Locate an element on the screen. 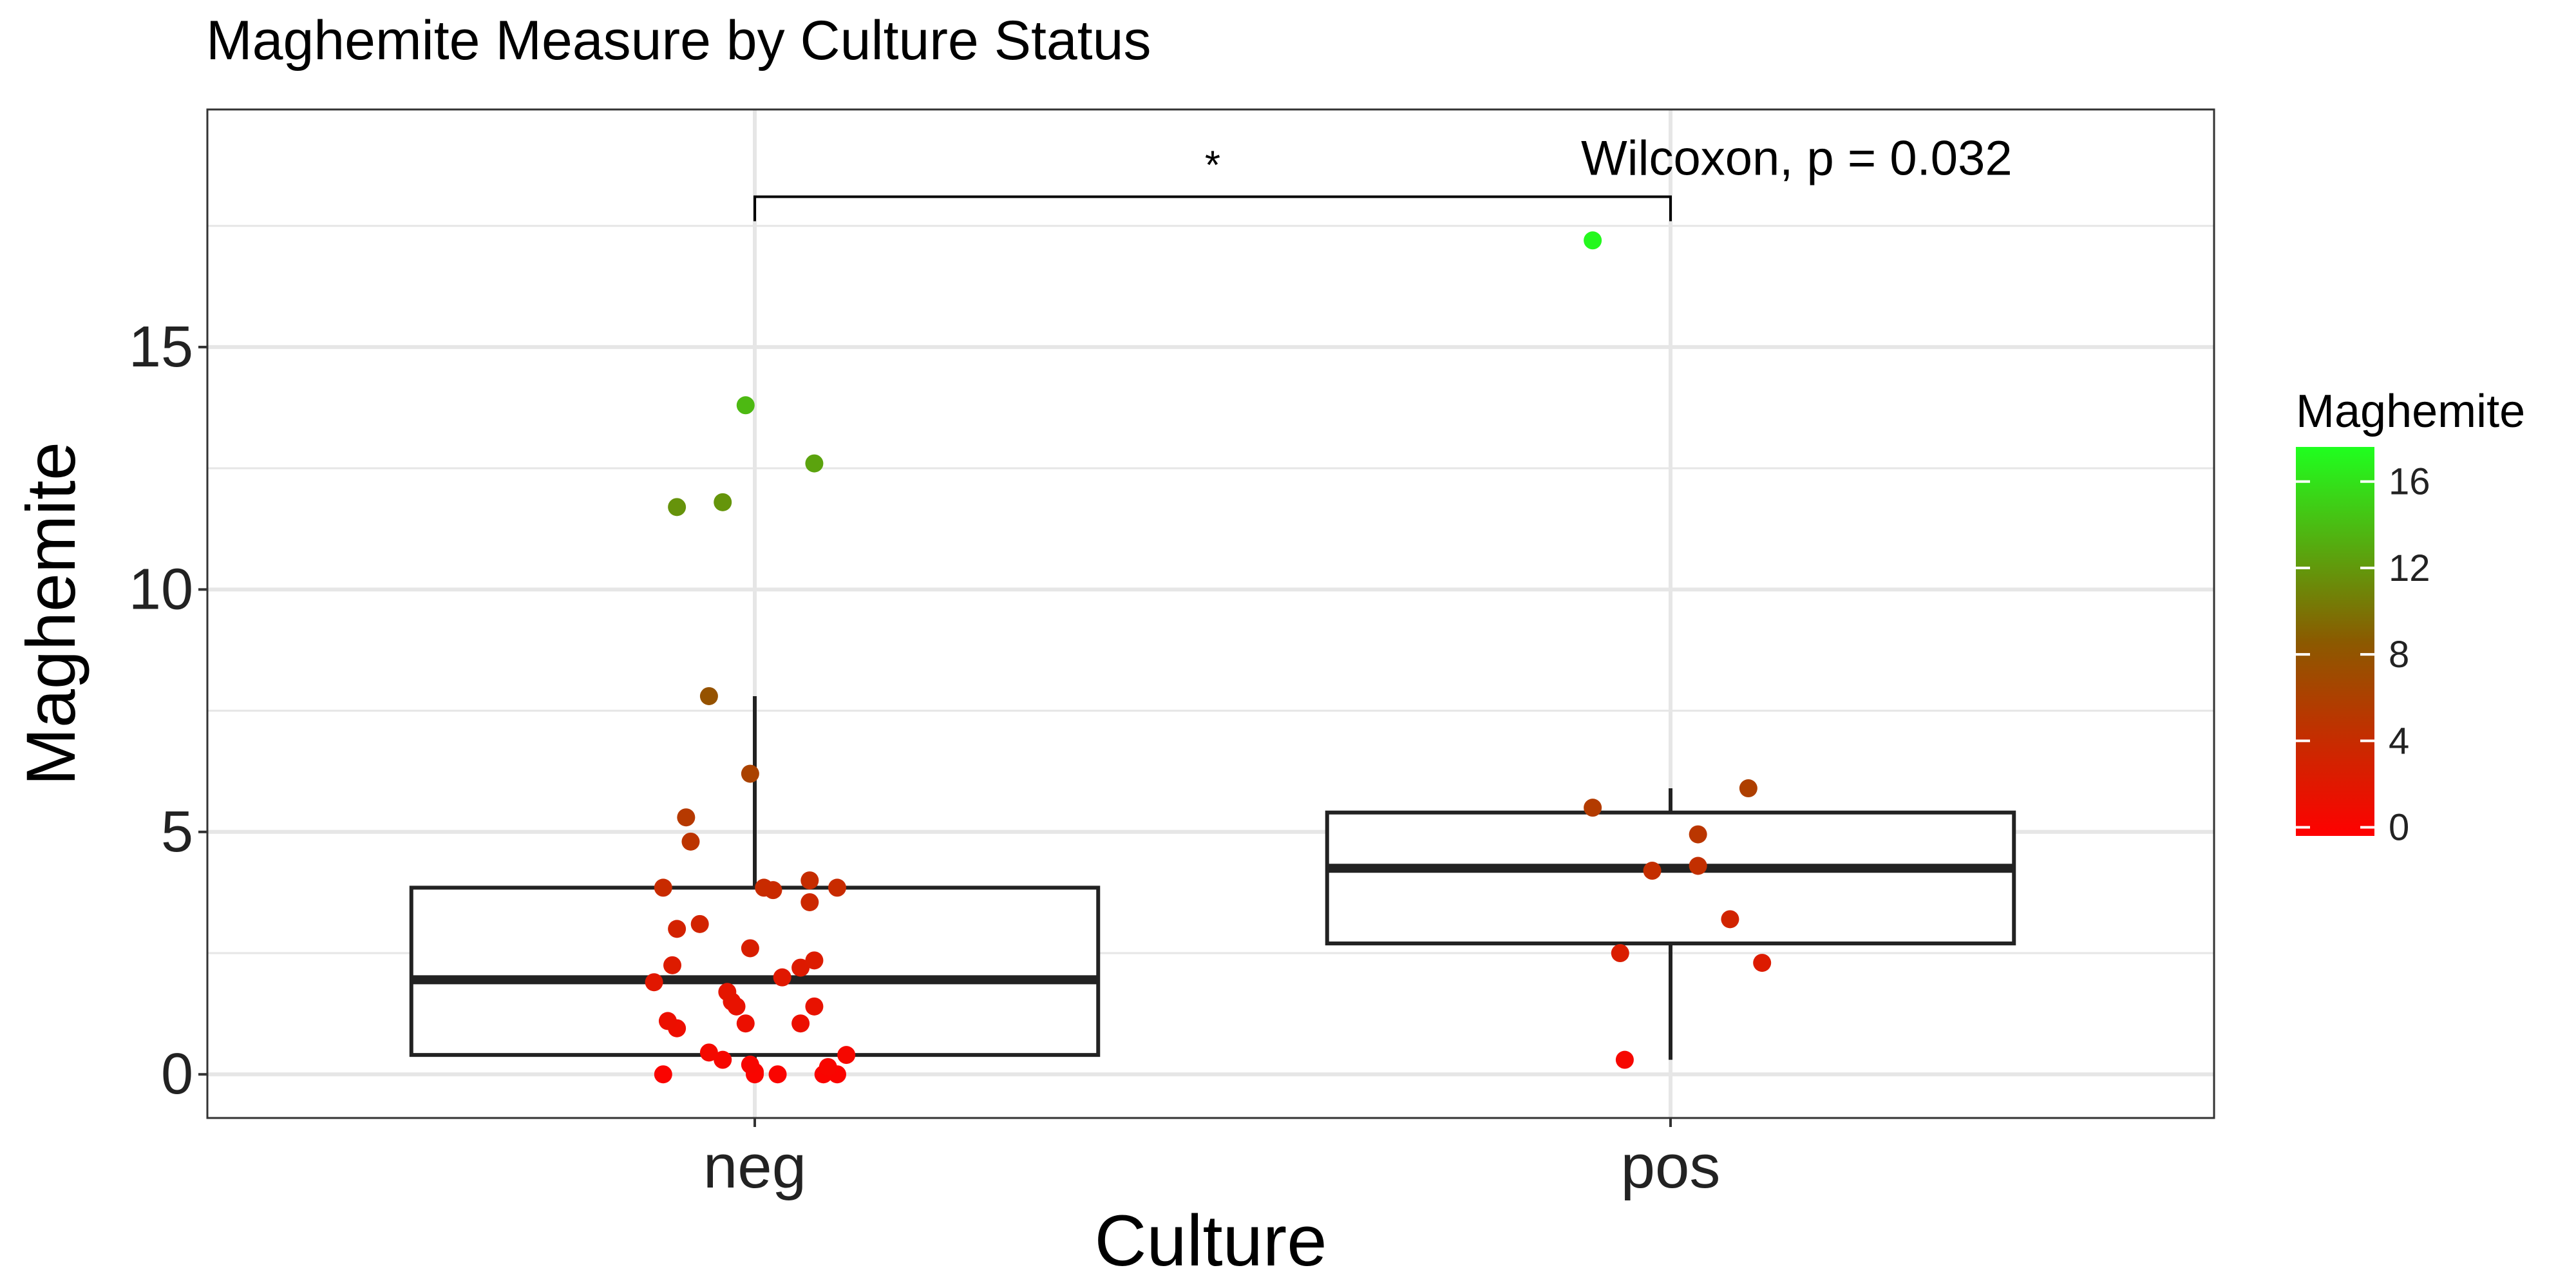 The height and width of the screenshot is (1288, 2576). legend-tick-label: 4 is located at coordinates (2399, 741).